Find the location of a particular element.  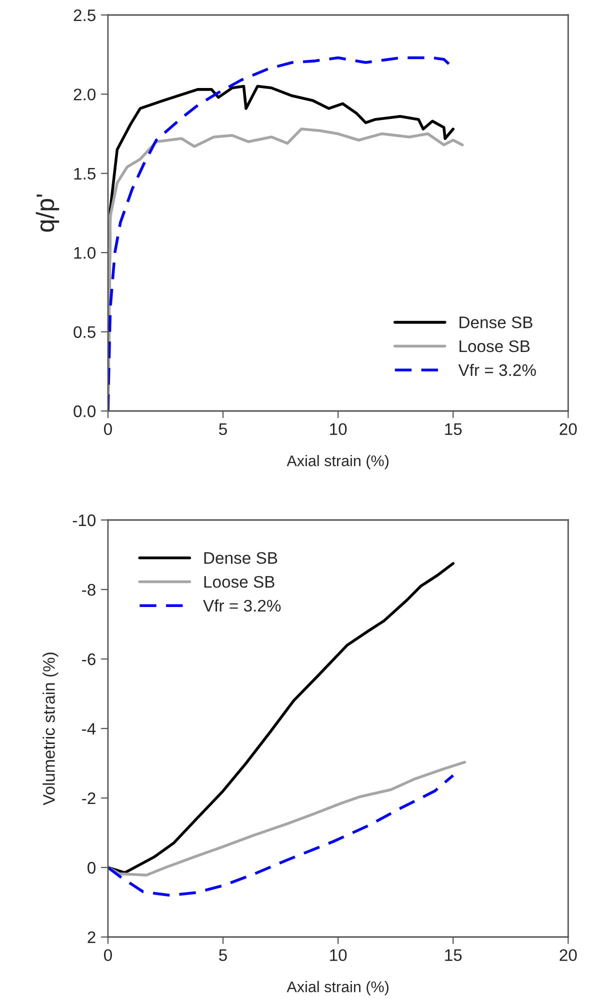

y-tick-label: 0.5 is located at coordinates (85, 332).